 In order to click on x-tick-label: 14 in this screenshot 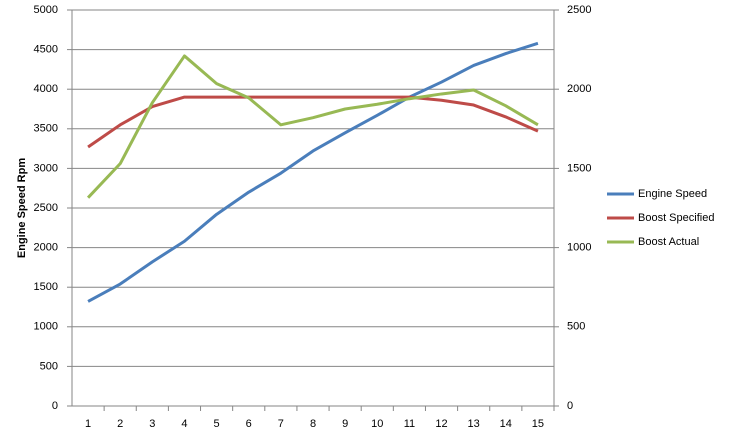, I will do `click(506, 424)`.